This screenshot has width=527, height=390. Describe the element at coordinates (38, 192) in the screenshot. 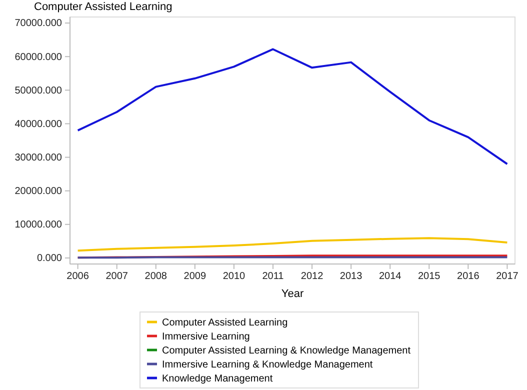

I see `y-tick-label: 20000.000` at that location.